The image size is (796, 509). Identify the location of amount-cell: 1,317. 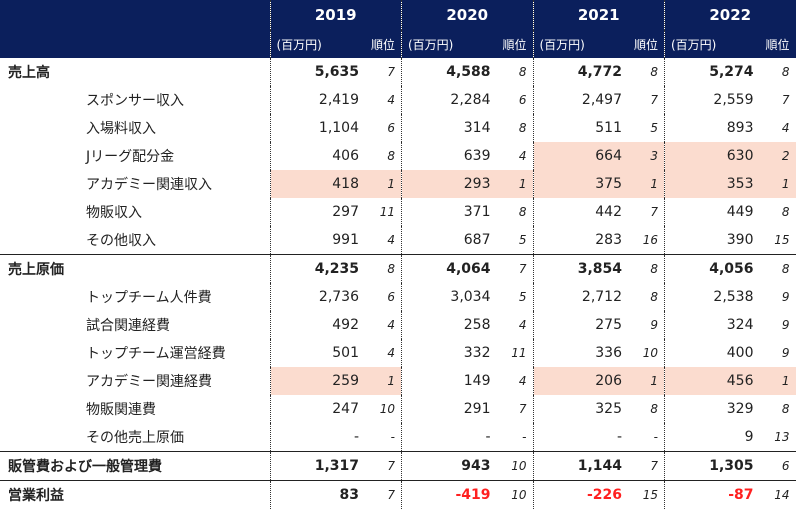
(317, 466).